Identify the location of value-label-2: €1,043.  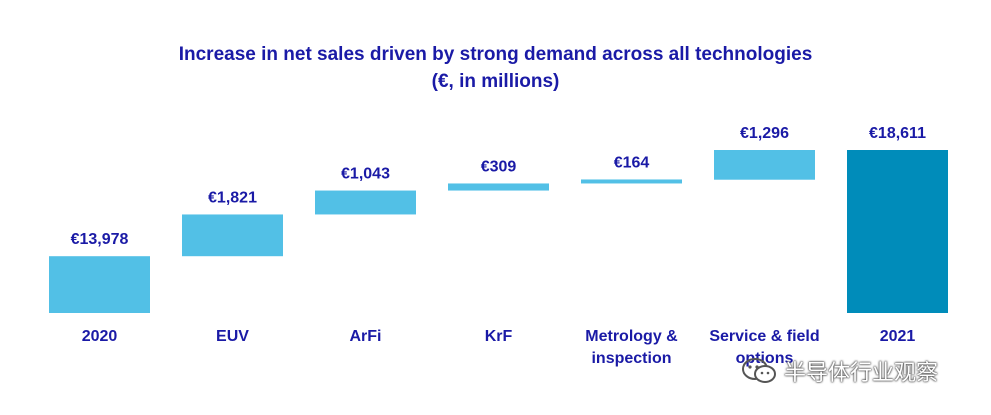
(365, 174).